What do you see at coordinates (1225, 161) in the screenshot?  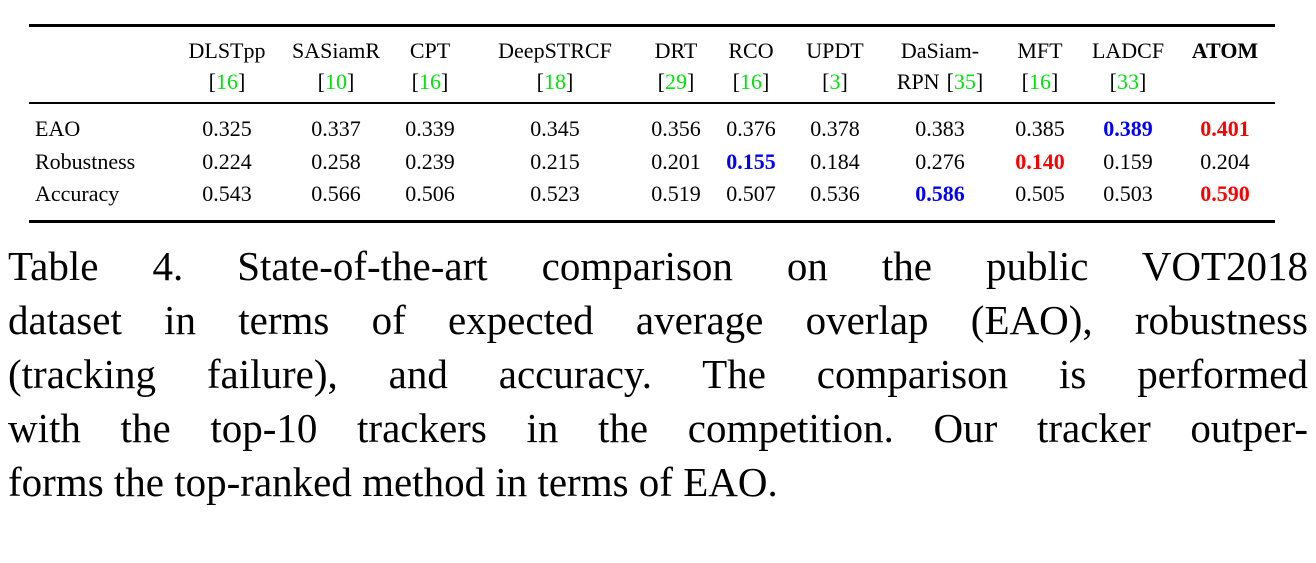 I see `table-cell: 0.204` at bounding box center [1225, 161].